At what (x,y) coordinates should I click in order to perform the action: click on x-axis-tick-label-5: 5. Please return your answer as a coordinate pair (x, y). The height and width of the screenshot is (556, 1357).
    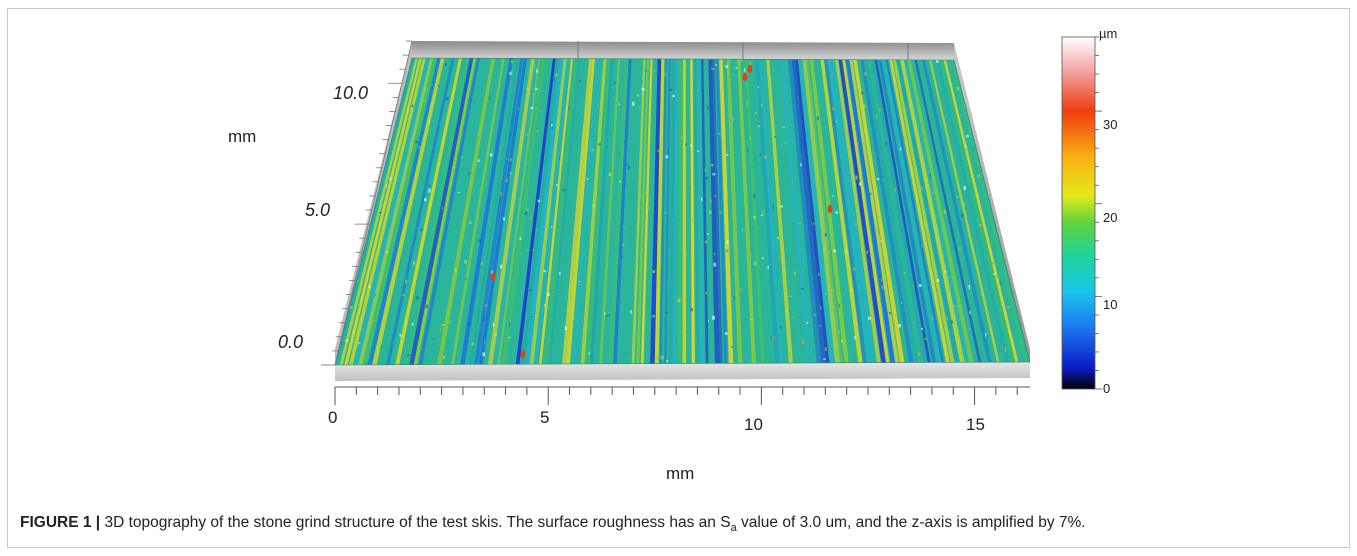
    Looking at the image, I should click on (544, 417).